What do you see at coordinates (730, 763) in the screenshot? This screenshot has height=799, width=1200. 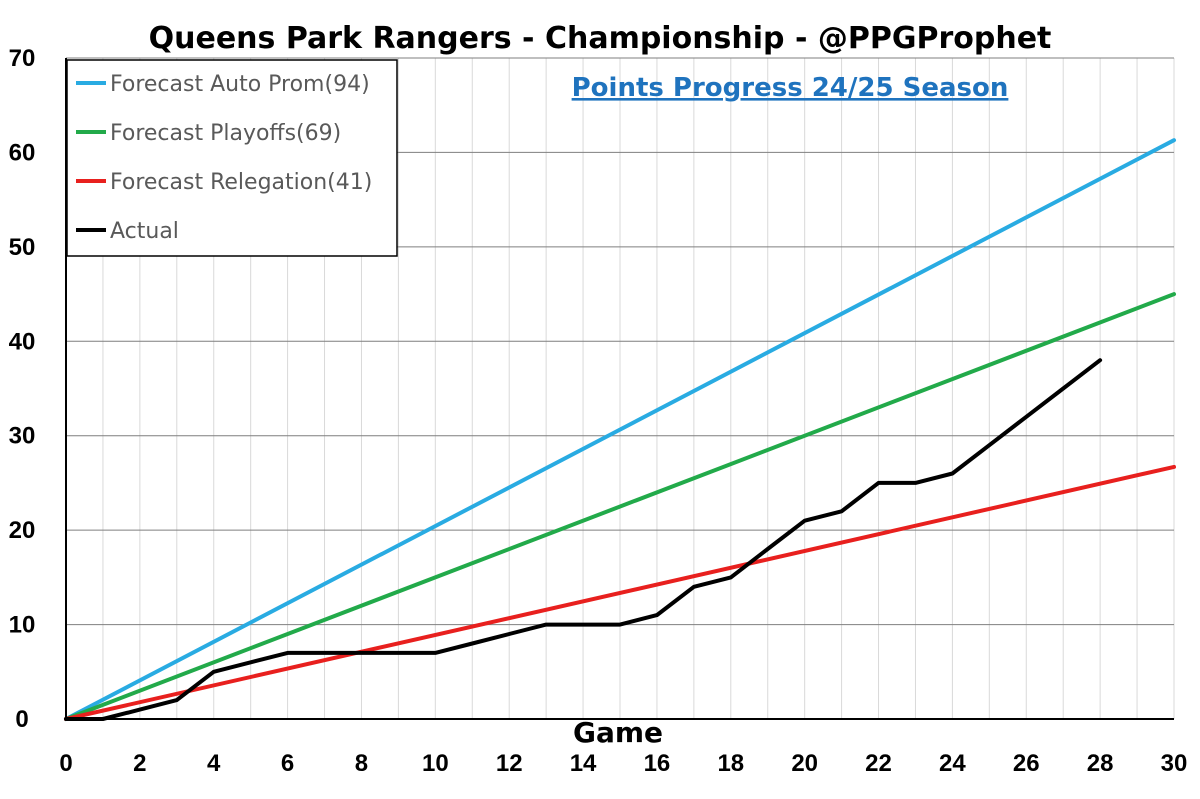 I see `x-tick-label: 18` at bounding box center [730, 763].